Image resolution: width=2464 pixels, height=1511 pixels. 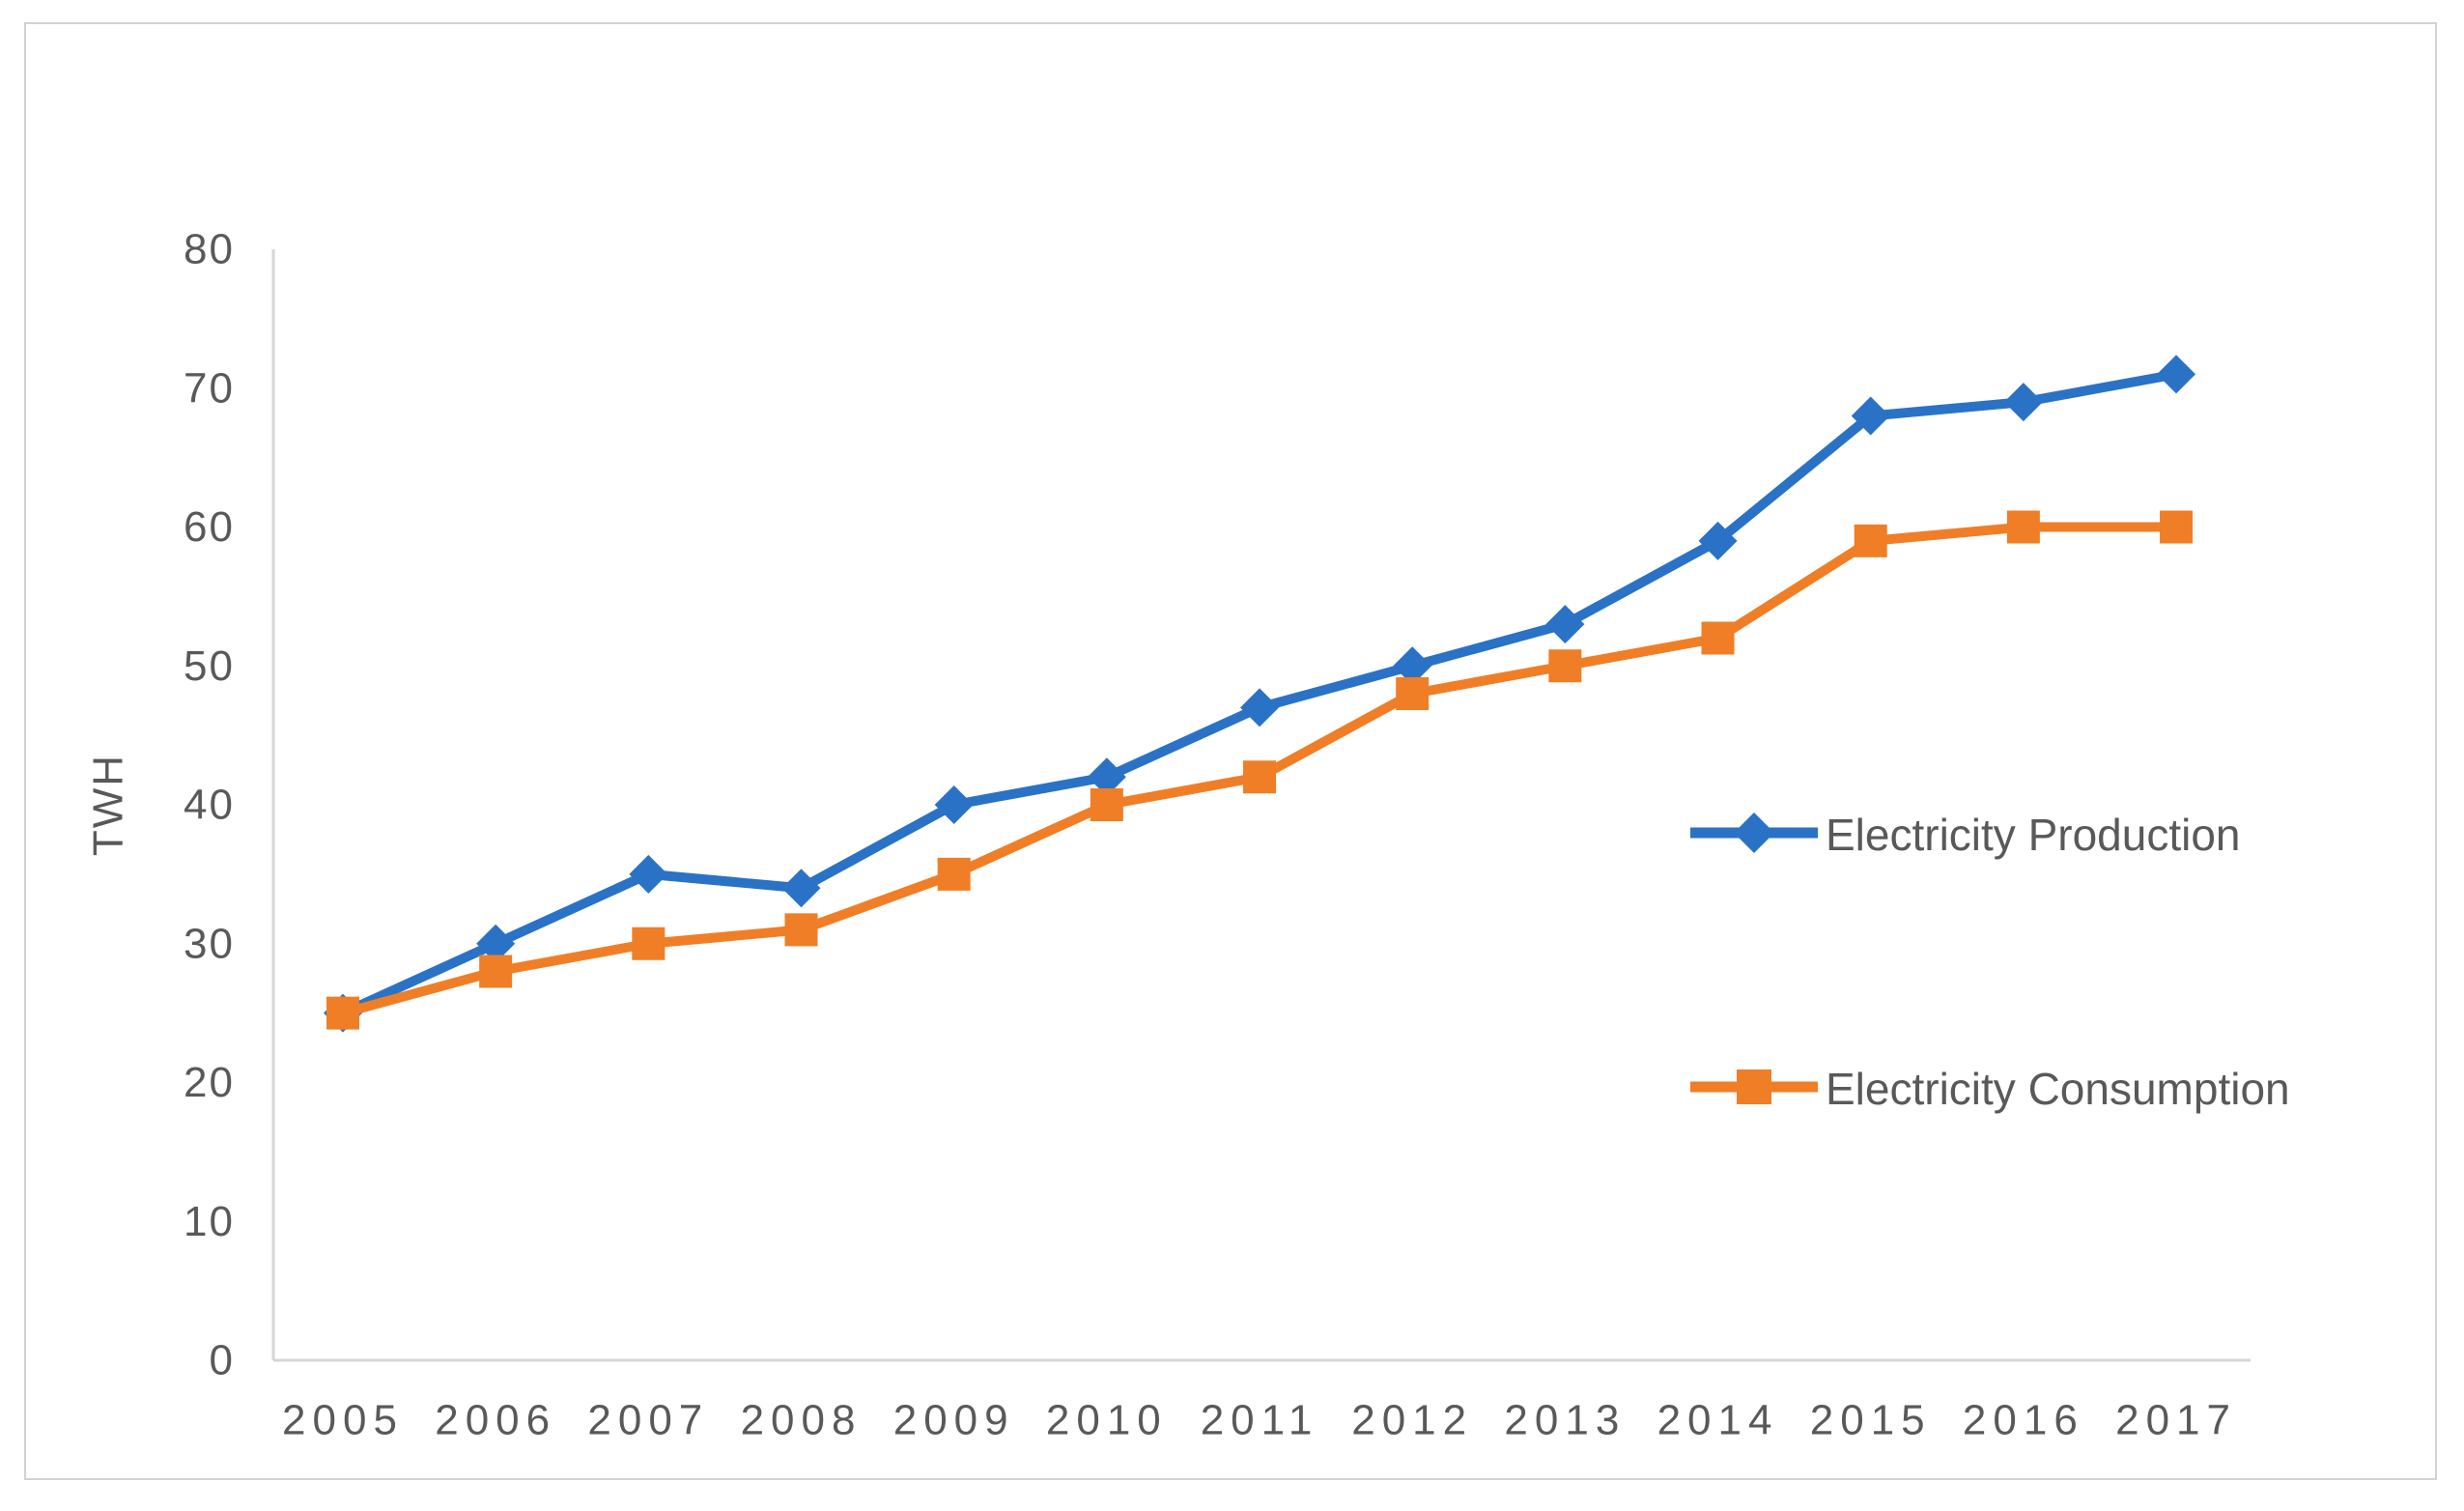 I want to click on y-tick-label: 30, so click(x=209, y=944).